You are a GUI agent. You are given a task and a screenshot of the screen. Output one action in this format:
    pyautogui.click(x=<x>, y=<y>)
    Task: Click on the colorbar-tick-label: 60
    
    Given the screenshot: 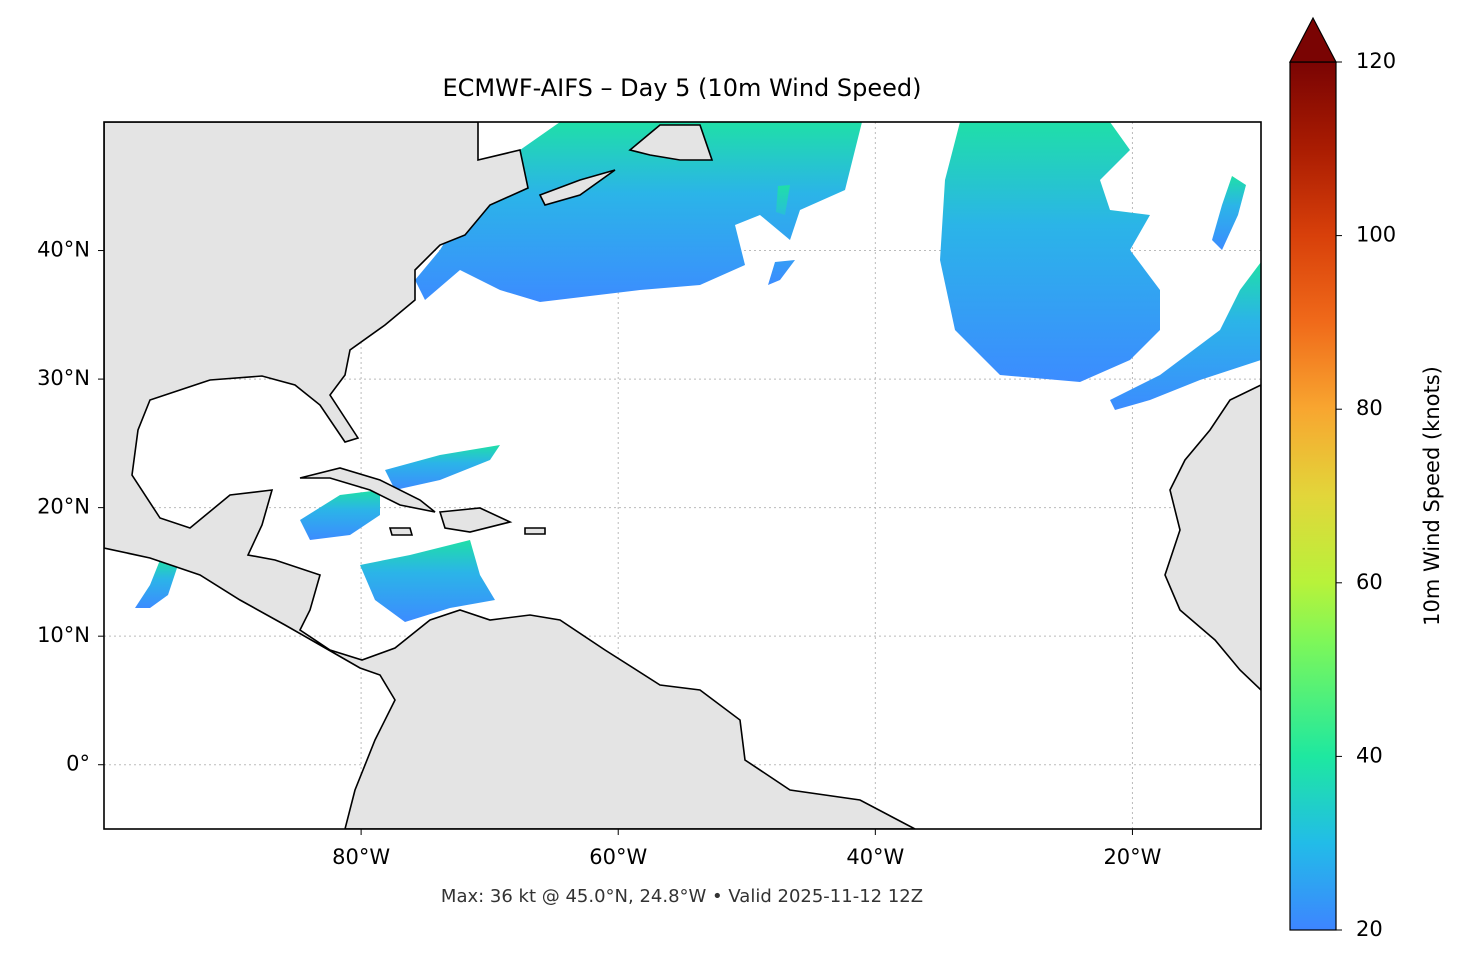 What is the action you would take?
    pyautogui.click(x=1369, y=582)
    